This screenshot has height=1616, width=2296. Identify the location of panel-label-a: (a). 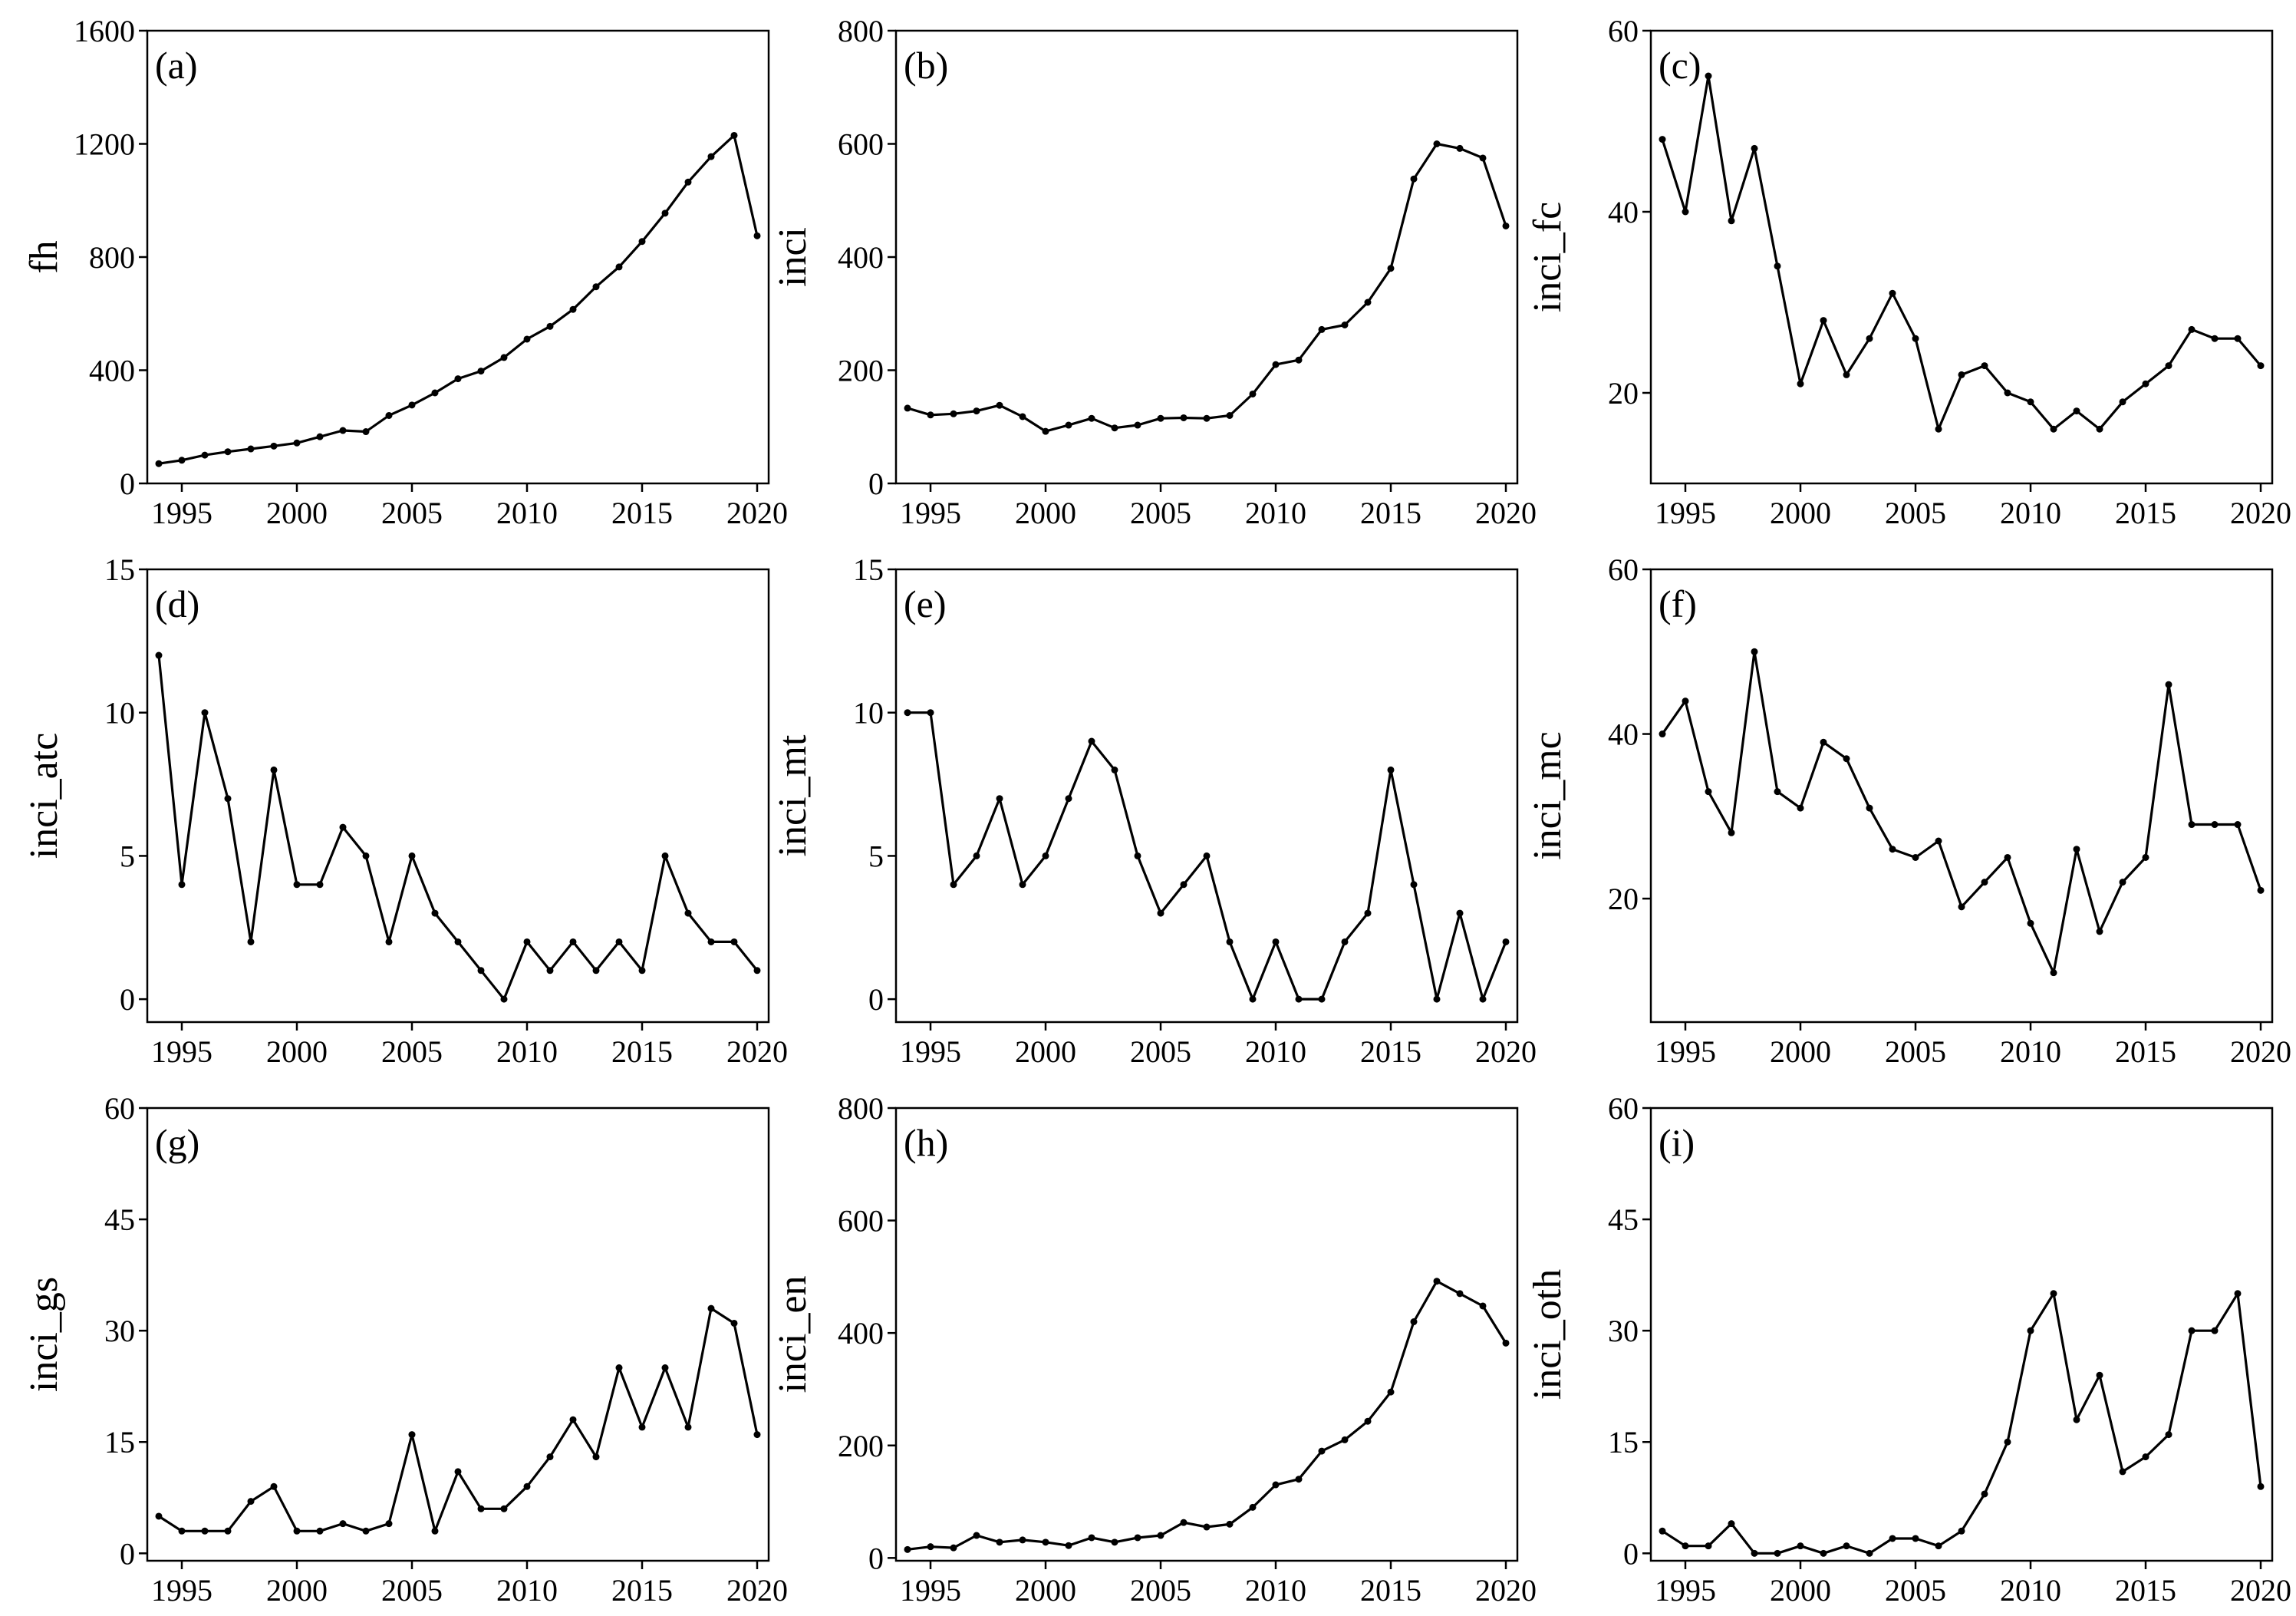
(176, 65).